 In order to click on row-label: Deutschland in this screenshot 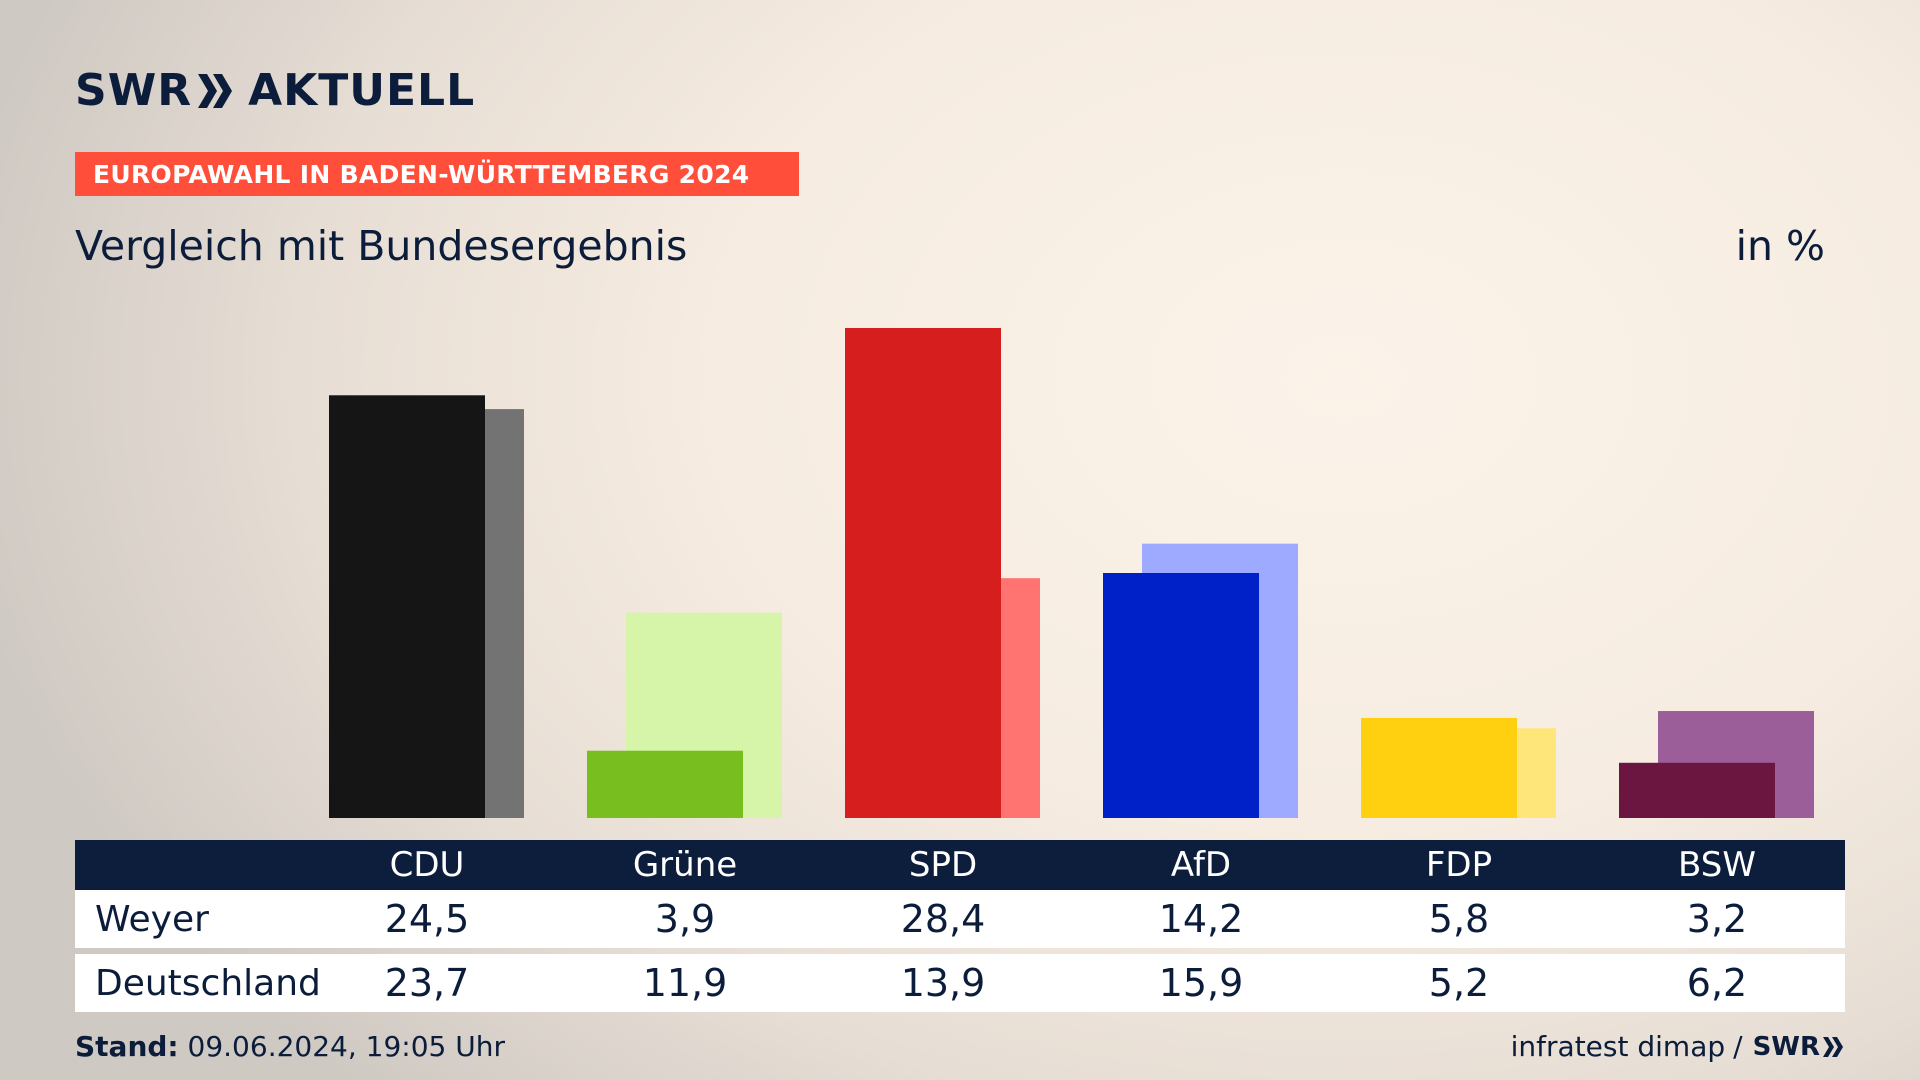, I will do `click(208, 983)`.